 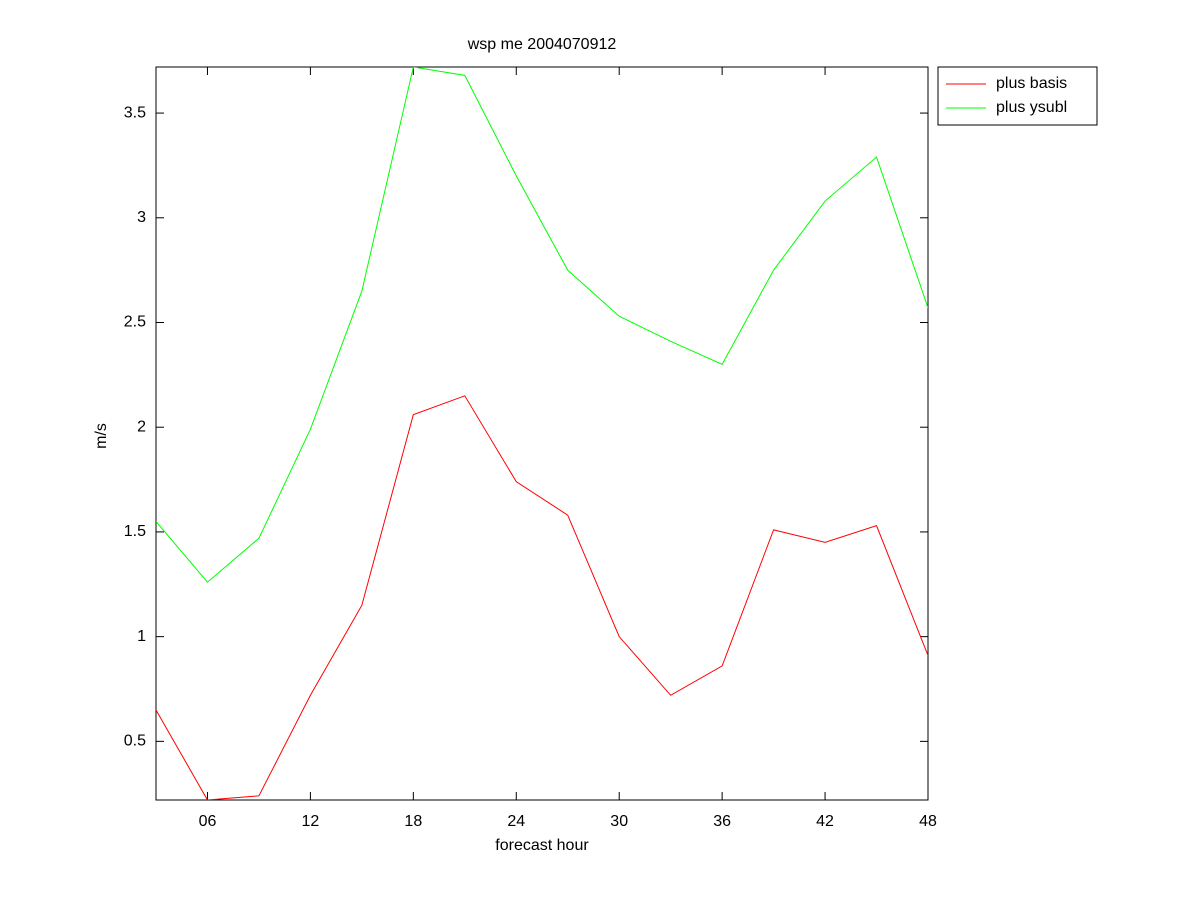 I want to click on legend-label: plus ysubl, so click(x=1031, y=107).